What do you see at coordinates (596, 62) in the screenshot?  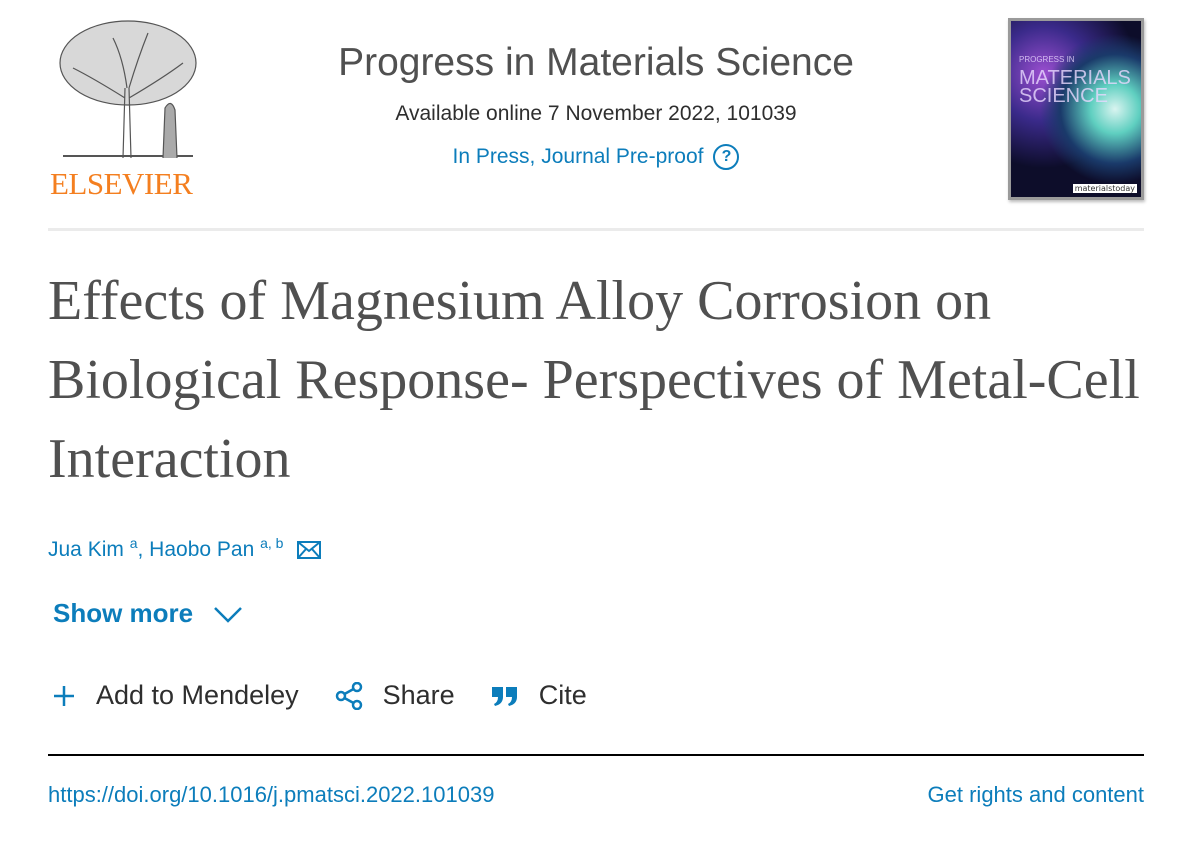 I see `journal-title: Progress in Materials Science` at bounding box center [596, 62].